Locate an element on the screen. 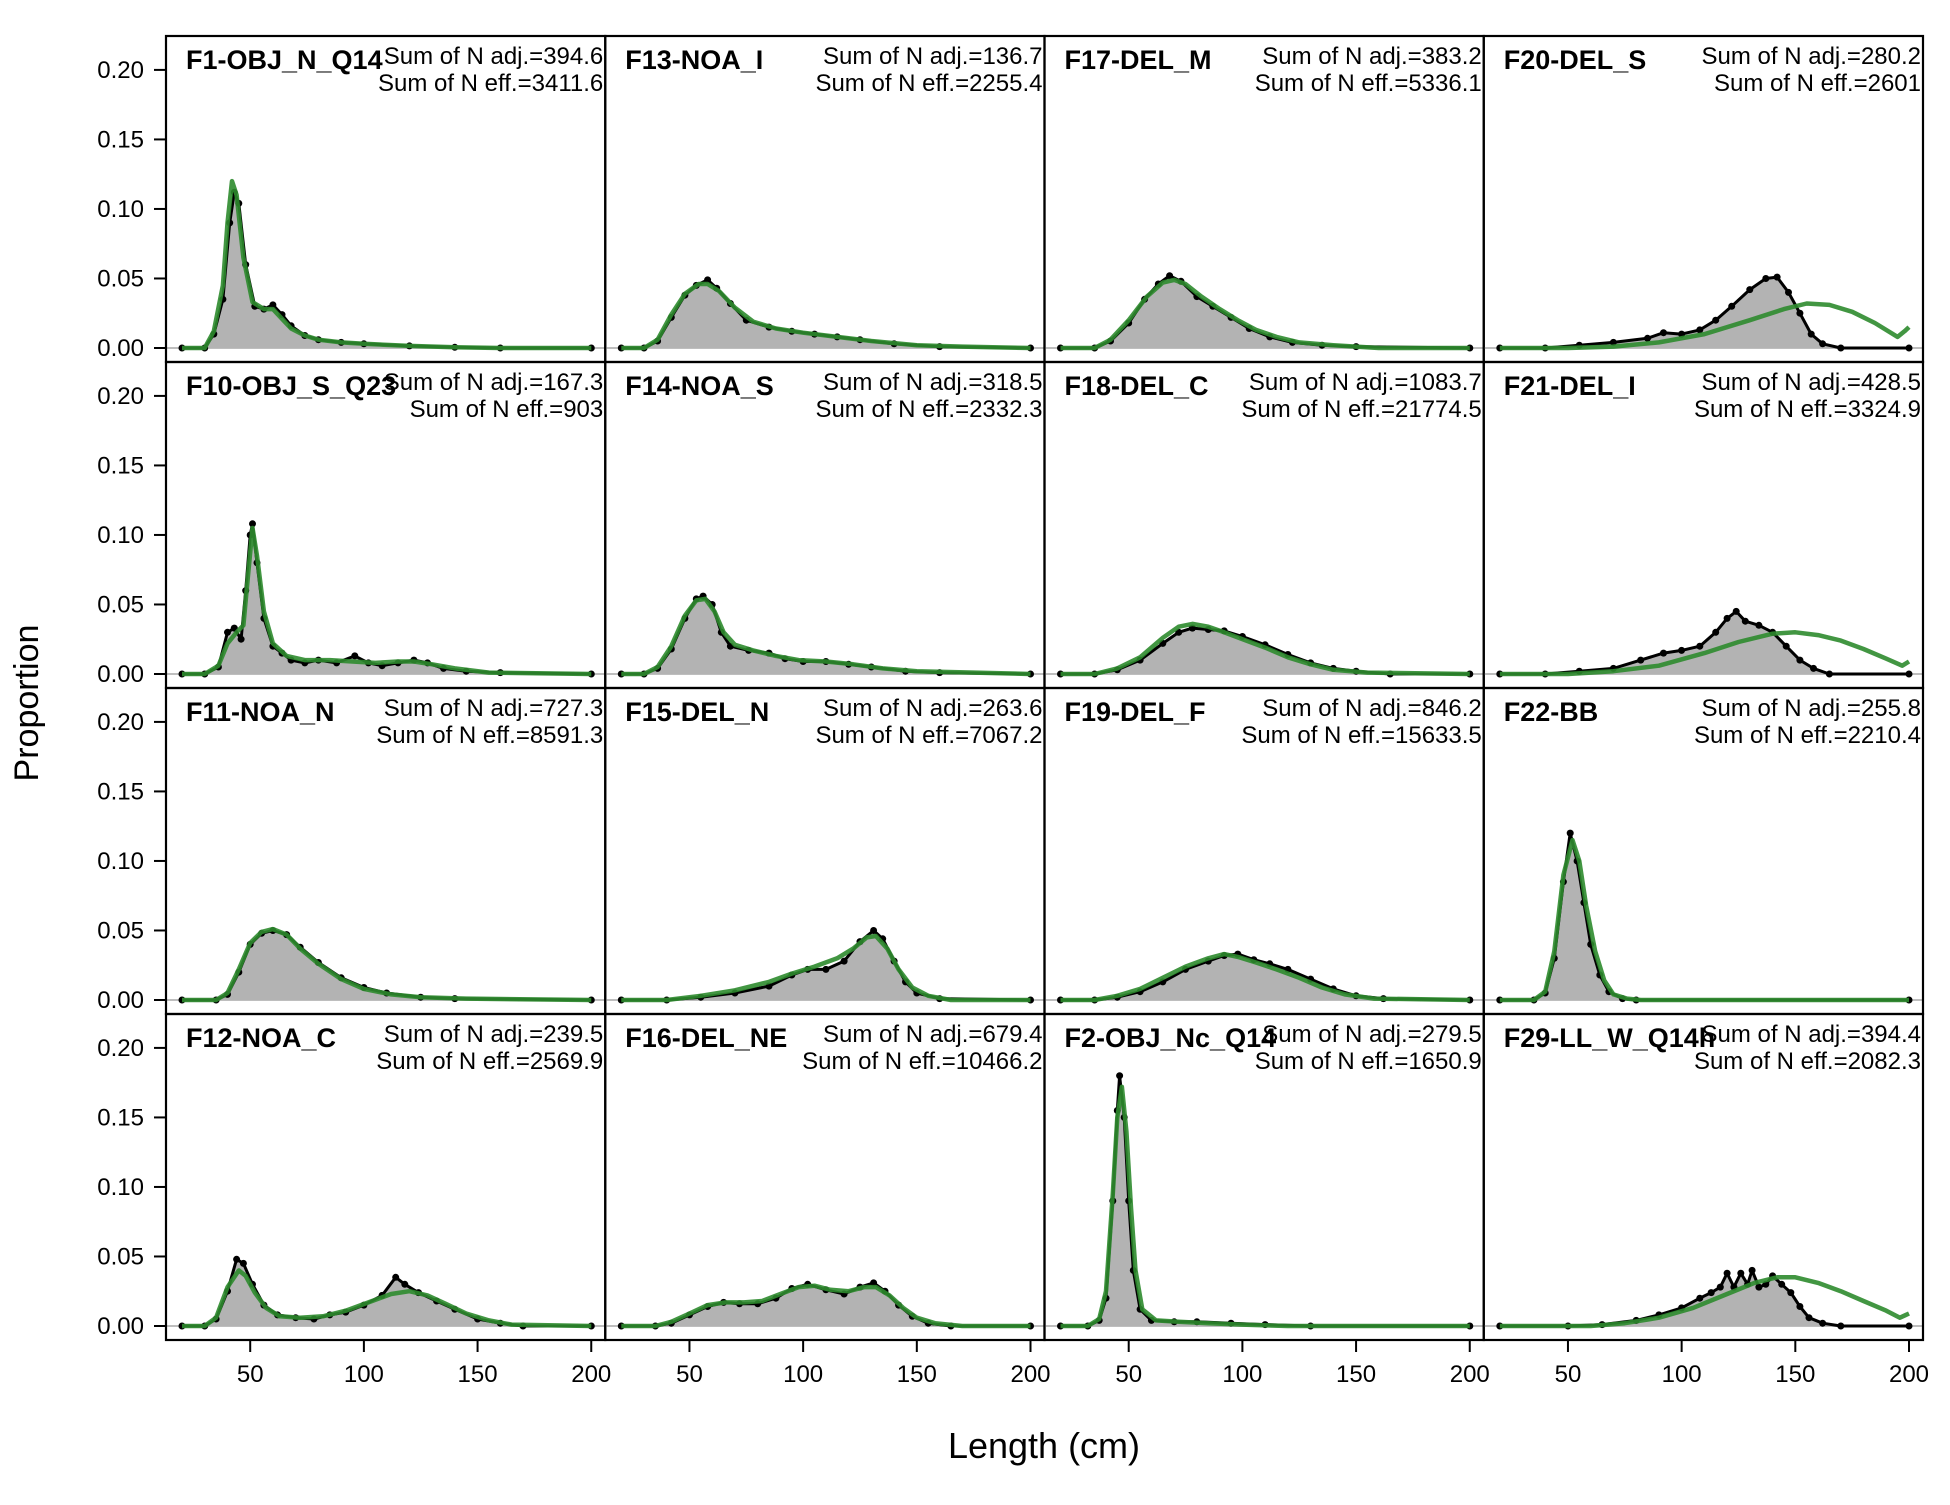 This screenshot has width=1950, height=1505. y-tick-label: 0.20 is located at coordinates (120, 722).